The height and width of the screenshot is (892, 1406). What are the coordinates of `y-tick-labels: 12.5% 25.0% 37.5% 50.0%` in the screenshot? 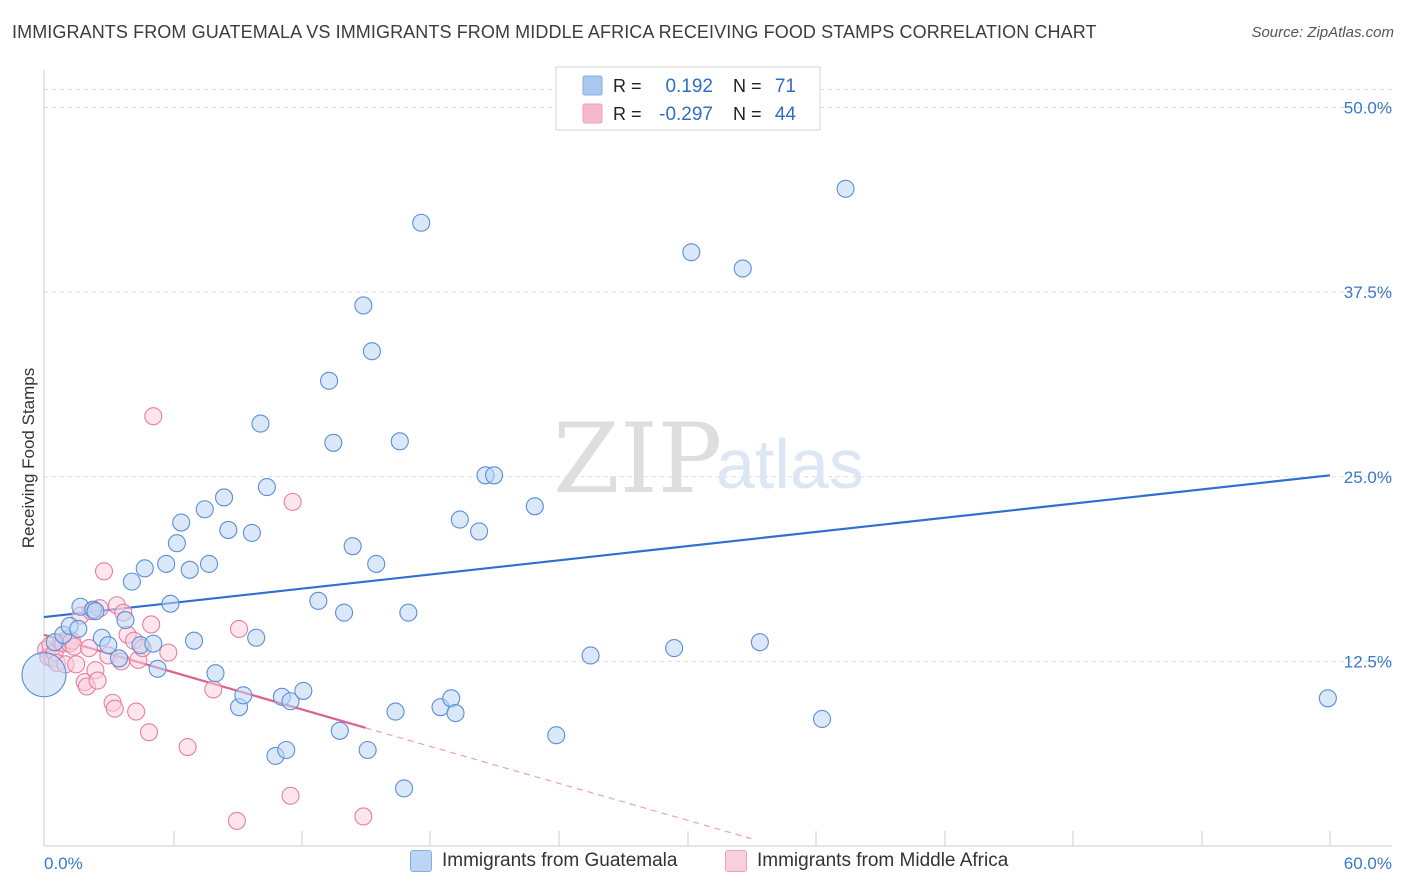 It's located at (1368, 385).